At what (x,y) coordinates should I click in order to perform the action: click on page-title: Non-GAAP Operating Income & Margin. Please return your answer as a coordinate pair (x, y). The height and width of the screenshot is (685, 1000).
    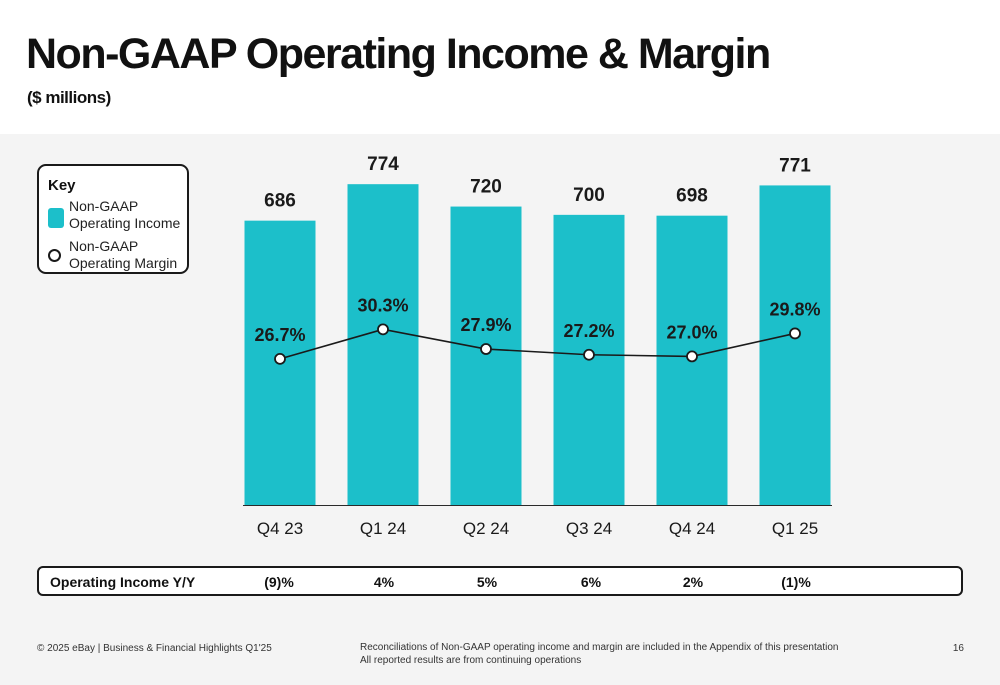
    Looking at the image, I should click on (398, 54).